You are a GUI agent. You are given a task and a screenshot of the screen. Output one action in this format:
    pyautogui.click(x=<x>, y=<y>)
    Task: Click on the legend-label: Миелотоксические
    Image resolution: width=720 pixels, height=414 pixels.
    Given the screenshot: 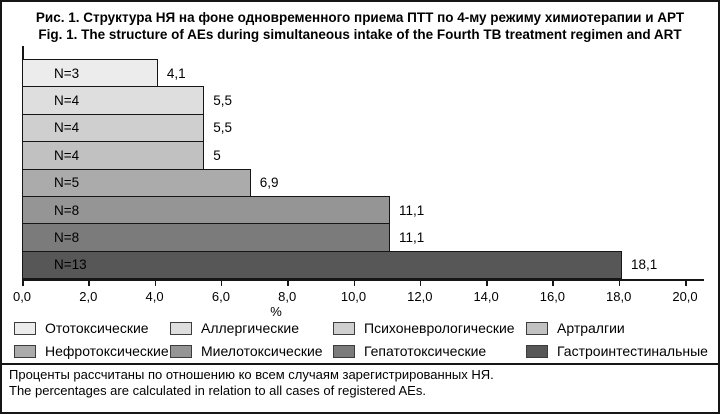 What is the action you would take?
    pyautogui.click(x=262, y=351)
    